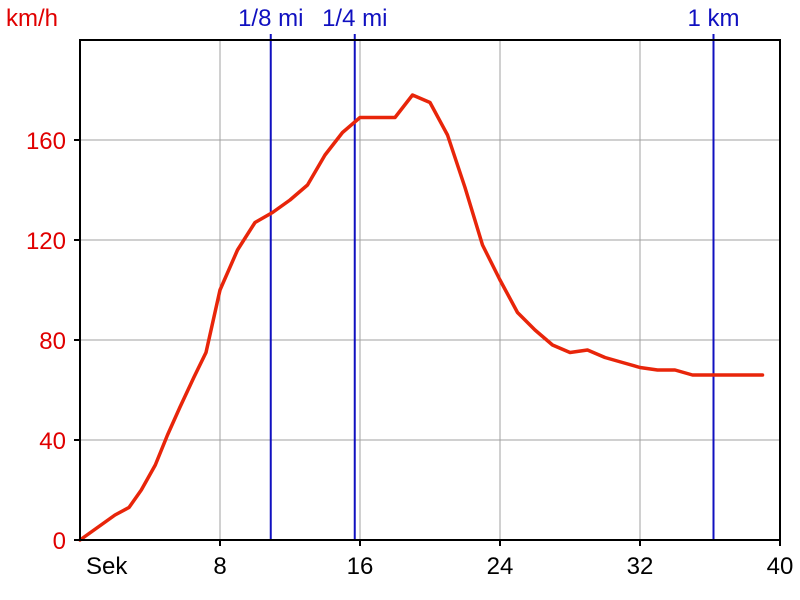  I want to click on tick-label-x-16: 16, so click(360, 566).